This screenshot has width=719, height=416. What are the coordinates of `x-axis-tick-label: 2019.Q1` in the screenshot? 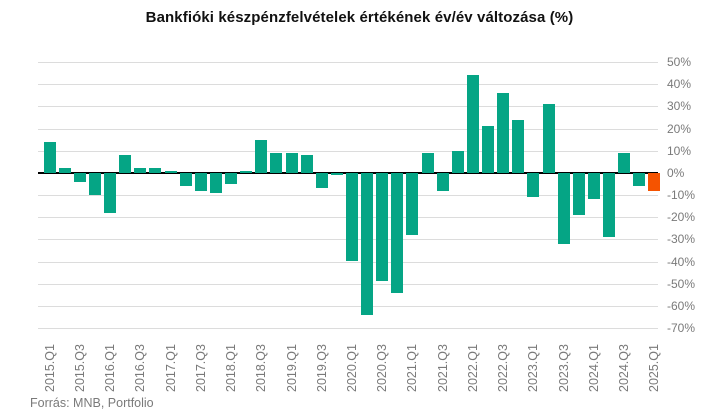 It's located at (291, 368).